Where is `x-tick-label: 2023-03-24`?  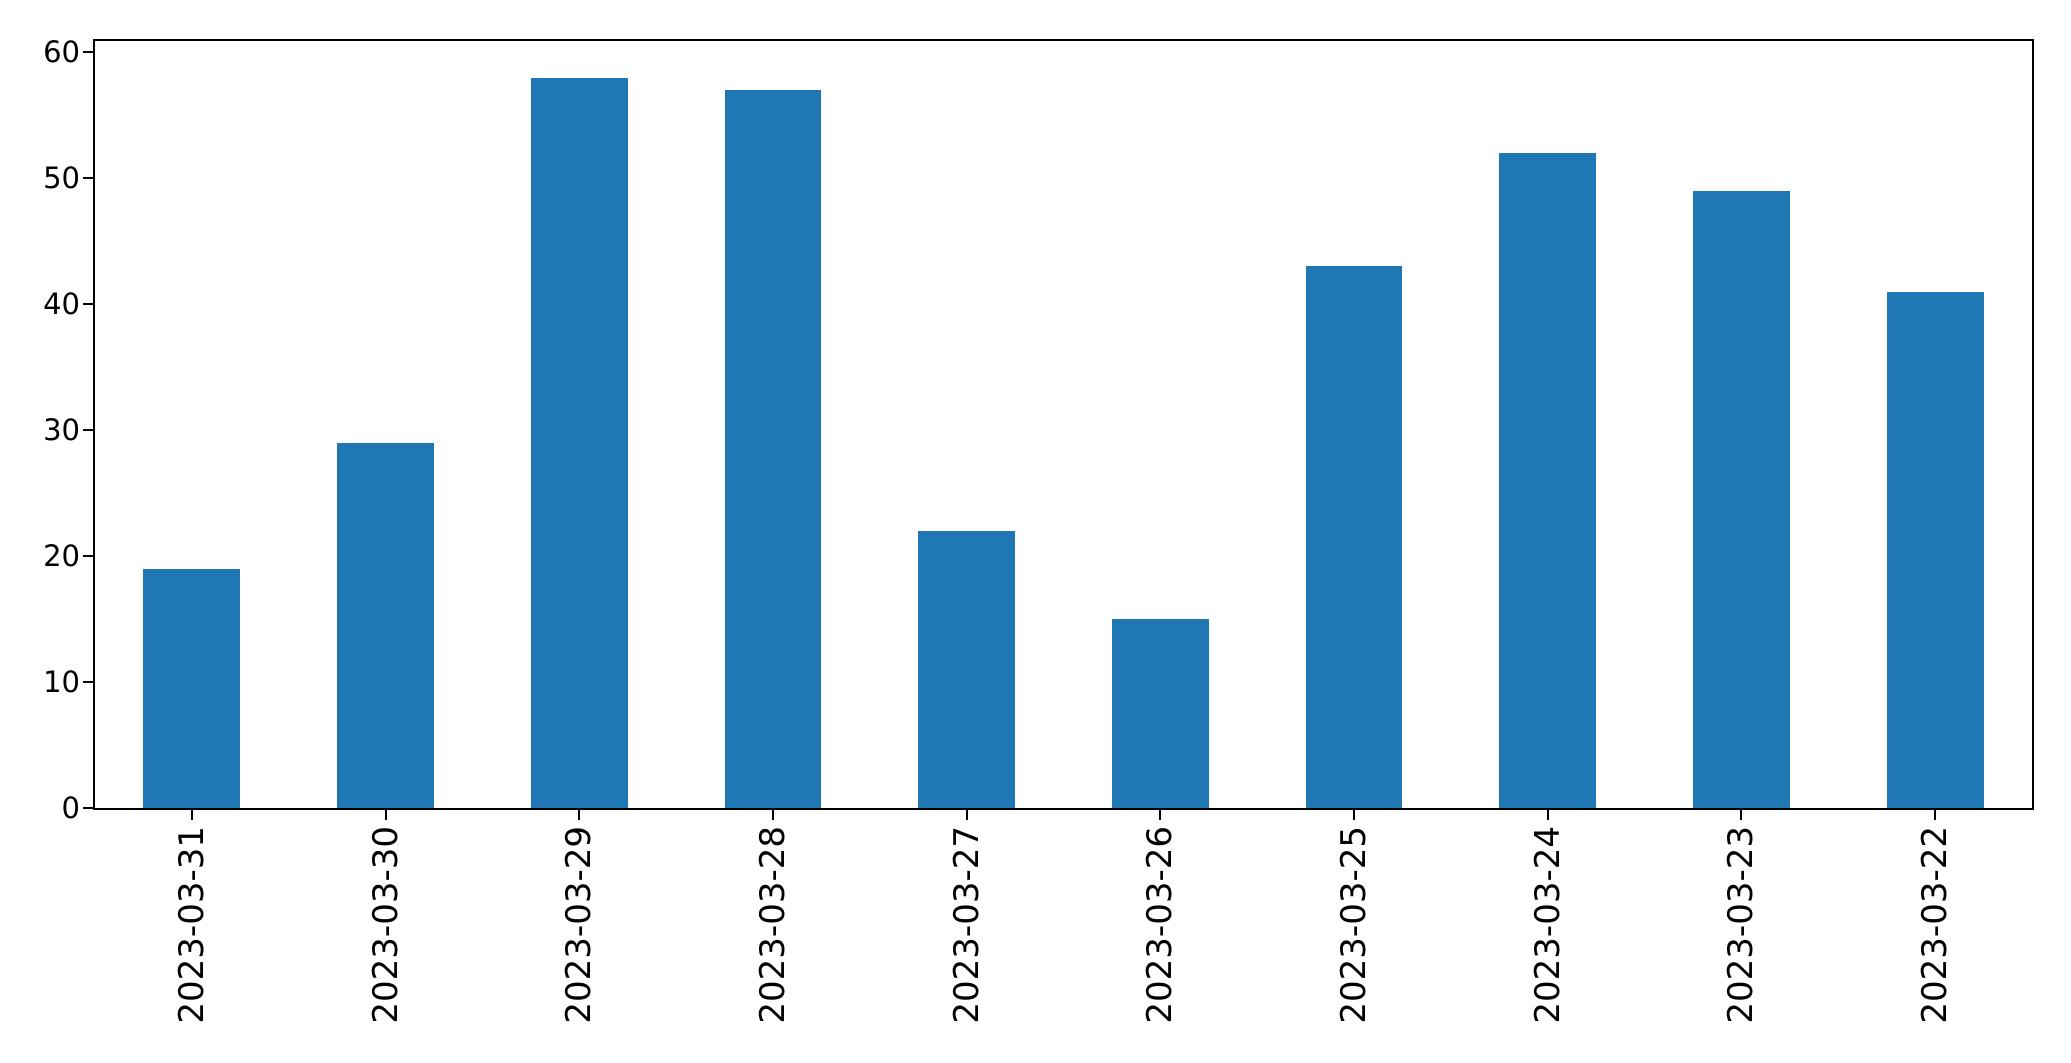 x-tick-label: 2023-03-24 is located at coordinates (1547, 925).